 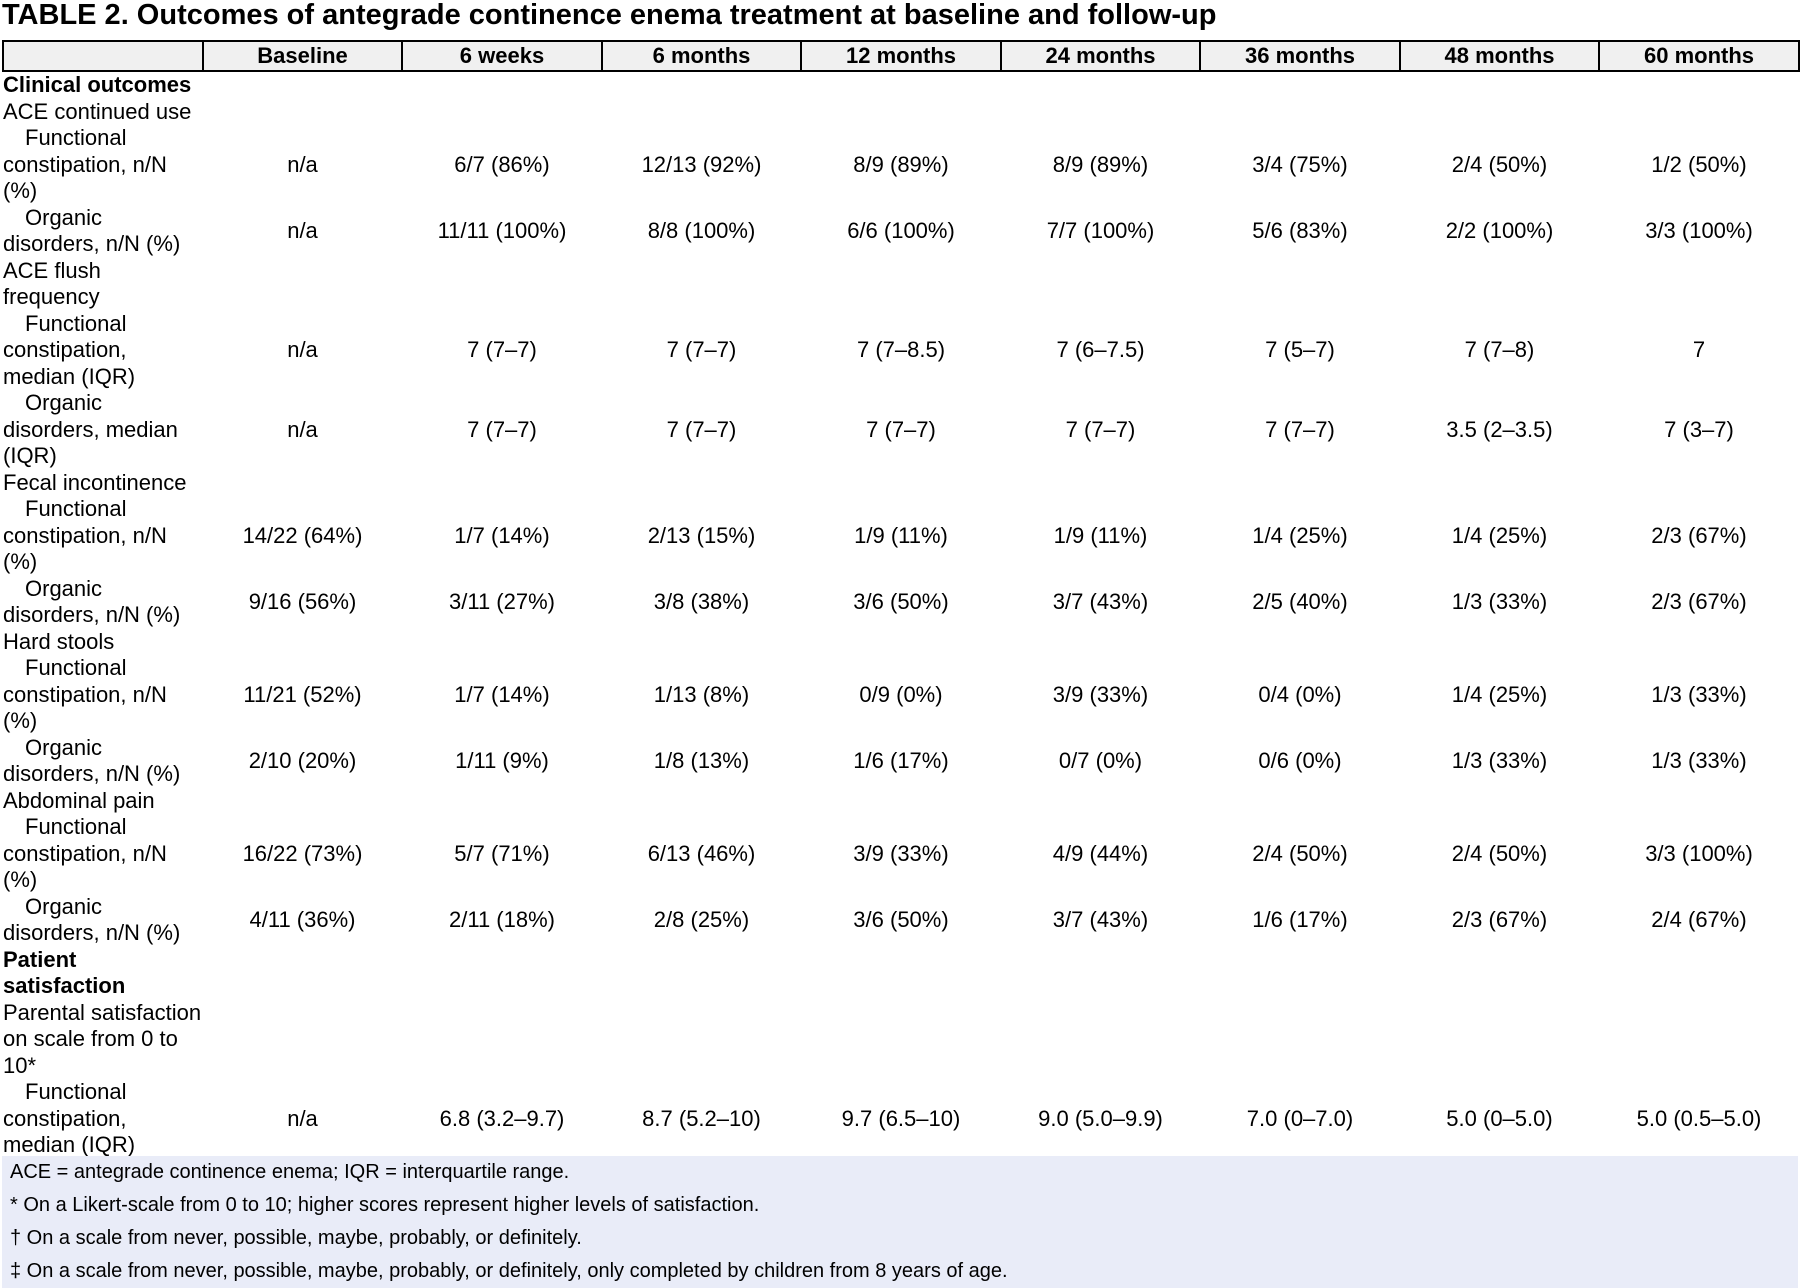 What do you see at coordinates (1300, 601) in the screenshot?
I see `table-cell: 2/5 (40%)` at bounding box center [1300, 601].